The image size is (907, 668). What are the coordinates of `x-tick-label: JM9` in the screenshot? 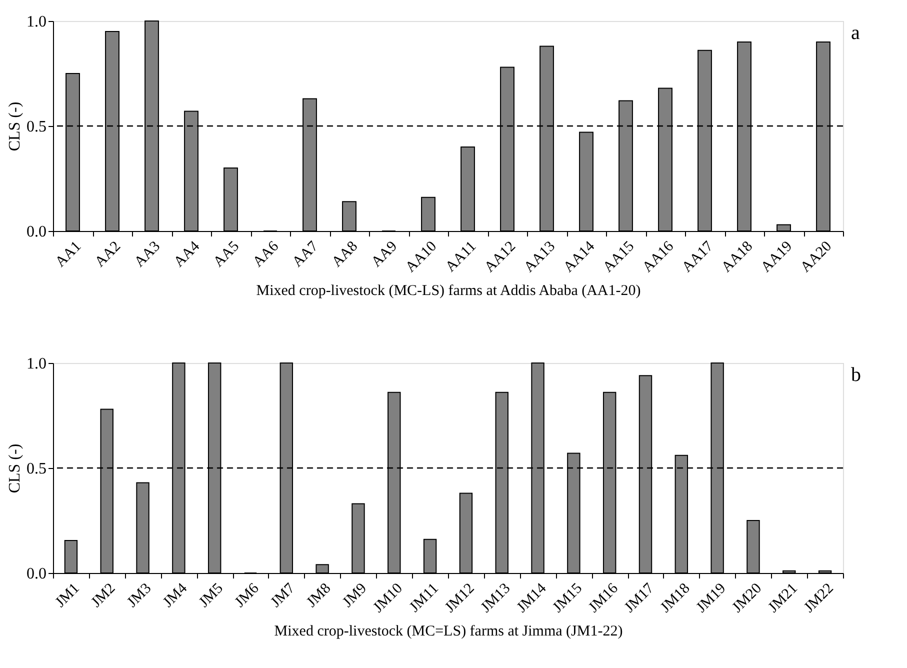 It's located at (355, 595).